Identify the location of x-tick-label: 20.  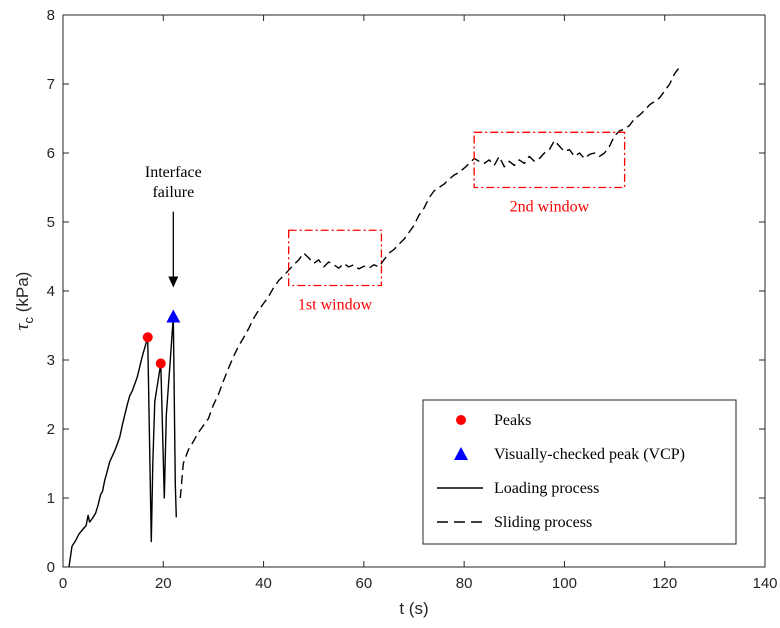
(163, 583).